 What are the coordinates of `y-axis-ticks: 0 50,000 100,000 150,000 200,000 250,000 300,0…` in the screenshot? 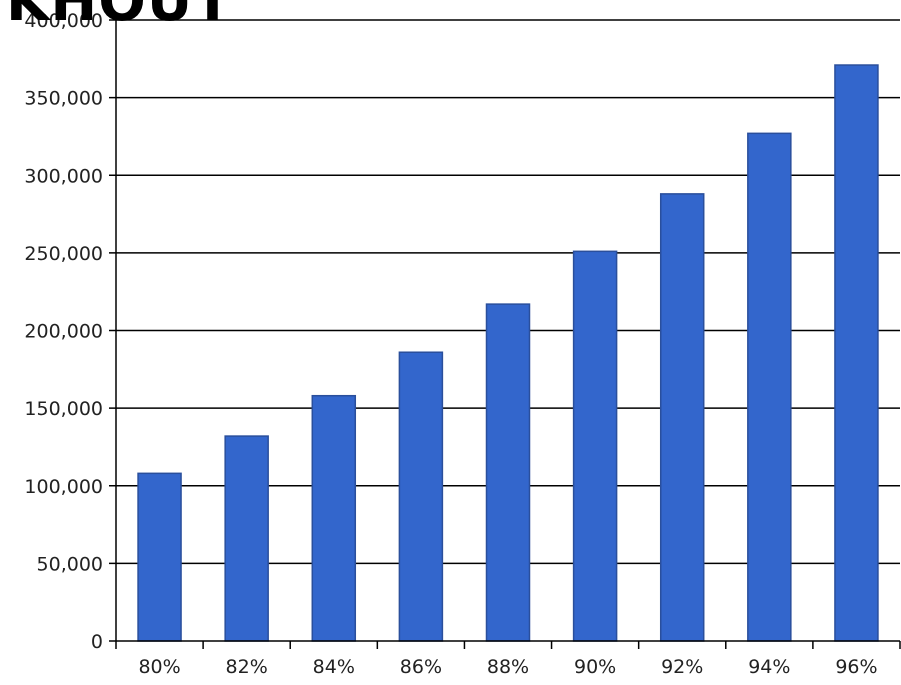 It's located at (63, 331).